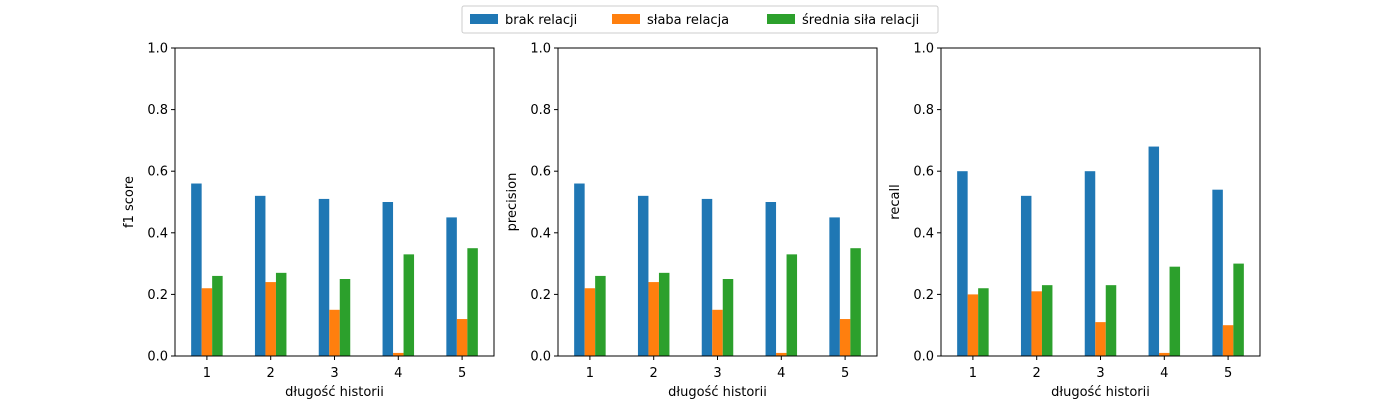 Image resolution: width=1400 pixels, height=404 pixels. I want to click on legend-swatch-brak-relacji, so click(484, 19).